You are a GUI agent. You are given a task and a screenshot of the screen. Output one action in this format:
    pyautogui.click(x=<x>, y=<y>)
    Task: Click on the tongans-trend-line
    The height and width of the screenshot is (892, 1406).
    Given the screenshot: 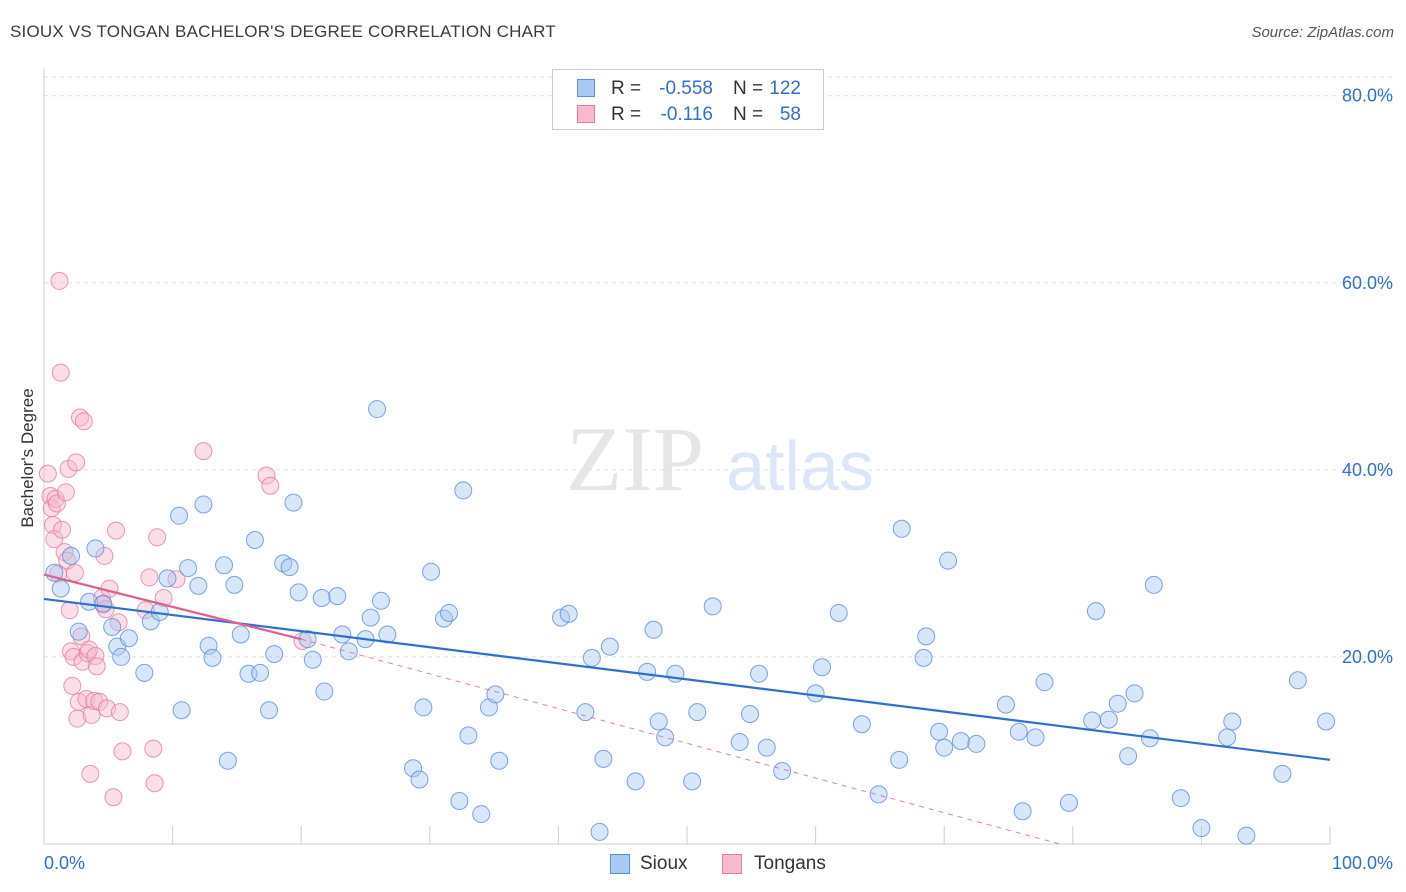 What is the action you would take?
    pyautogui.click(x=172, y=607)
    